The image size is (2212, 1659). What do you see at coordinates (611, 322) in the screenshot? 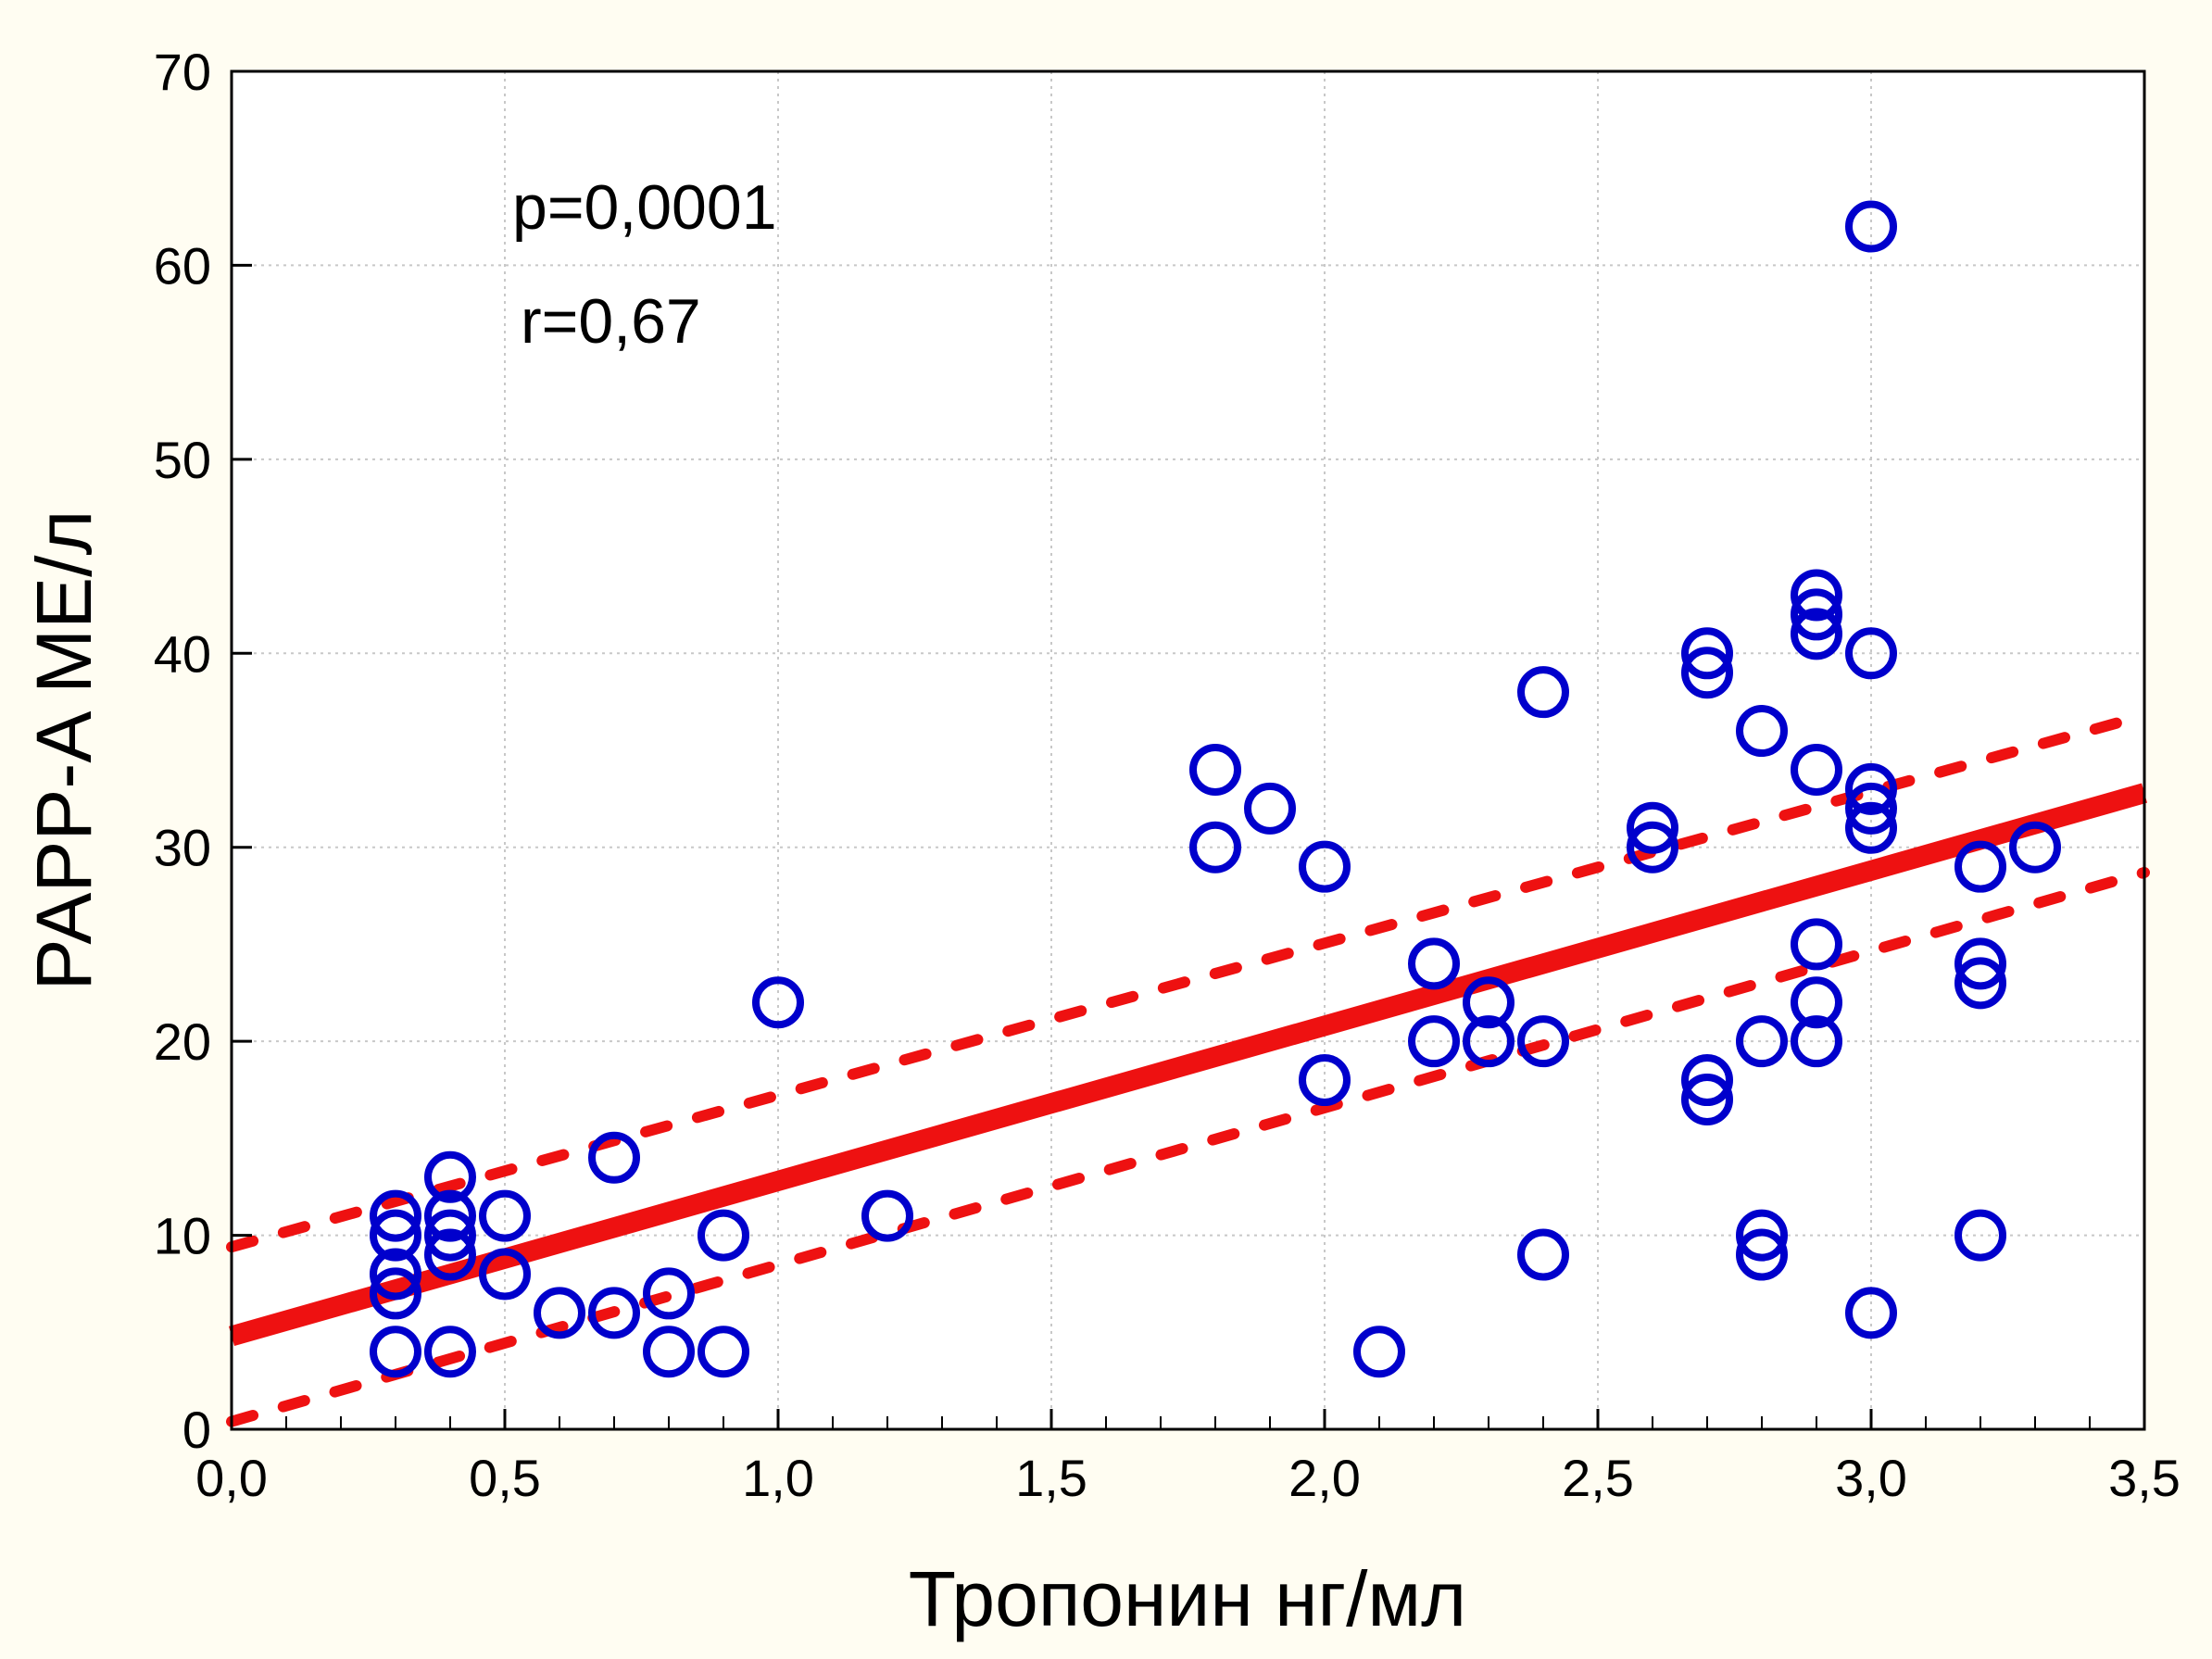
I see `r-value-annotation: r=0,67` at bounding box center [611, 322].